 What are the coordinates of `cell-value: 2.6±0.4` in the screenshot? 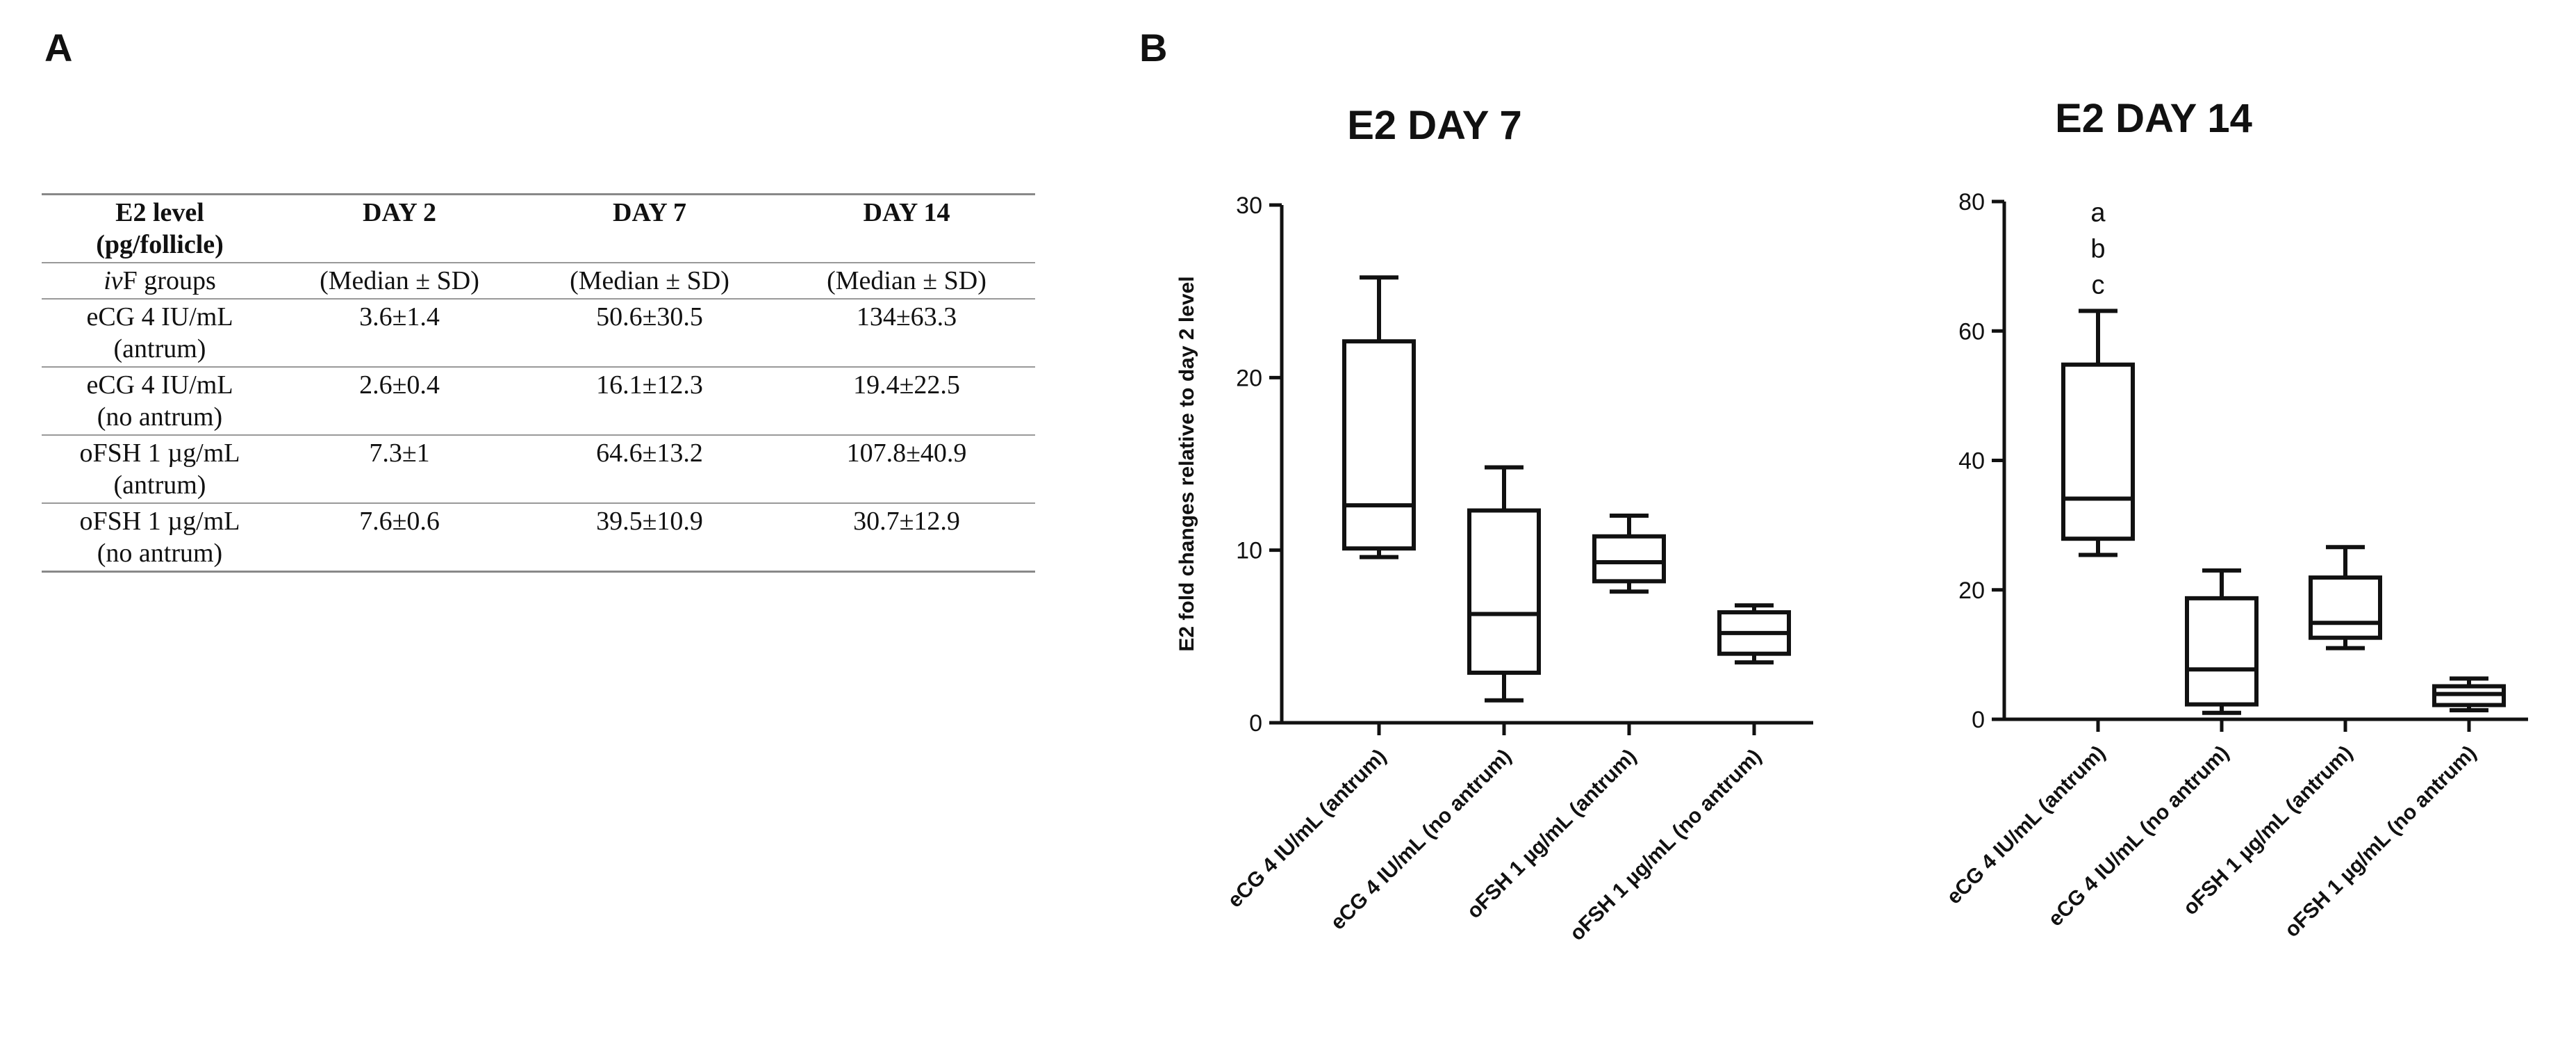 It's located at (399, 400).